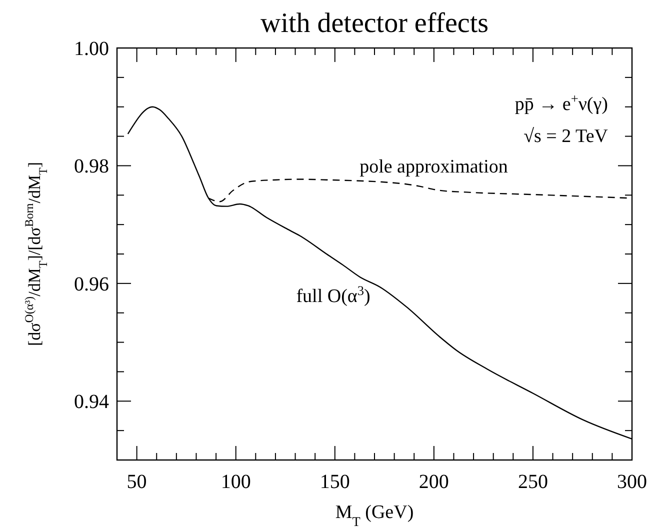  What do you see at coordinates (374, 515) in the screenshot?
I see `x-axis-title: M$_{T}$ (GeV)` at bounding box center [374, 515].